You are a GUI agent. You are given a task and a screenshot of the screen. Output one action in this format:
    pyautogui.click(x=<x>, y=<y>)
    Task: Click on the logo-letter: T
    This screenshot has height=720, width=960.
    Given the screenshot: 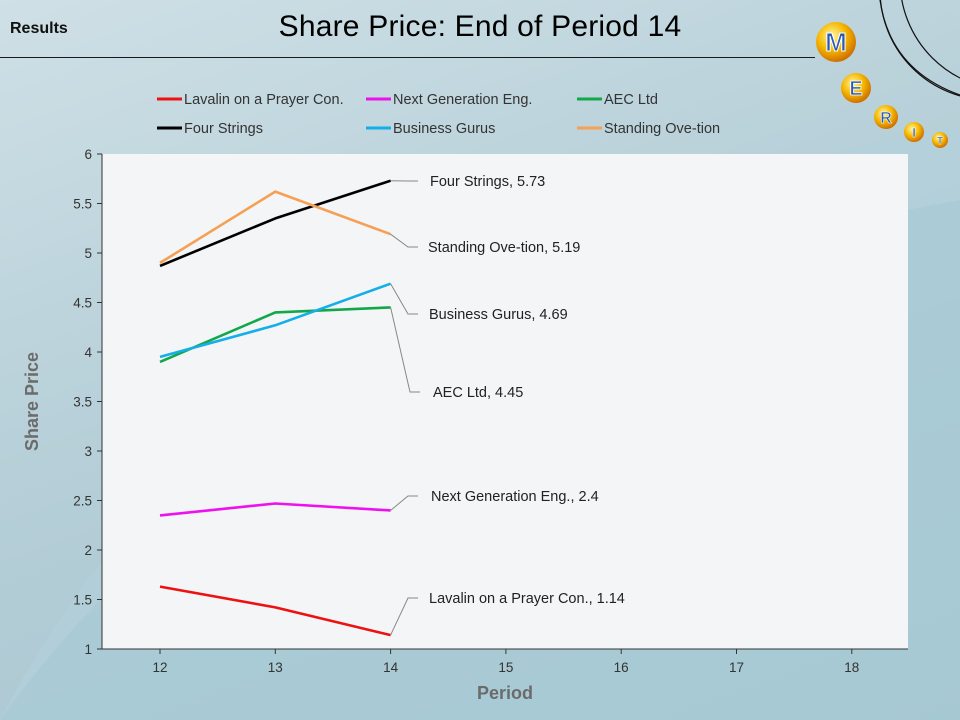 What is the action you would take?
    pyautogui.click(x=940, y=141)
    